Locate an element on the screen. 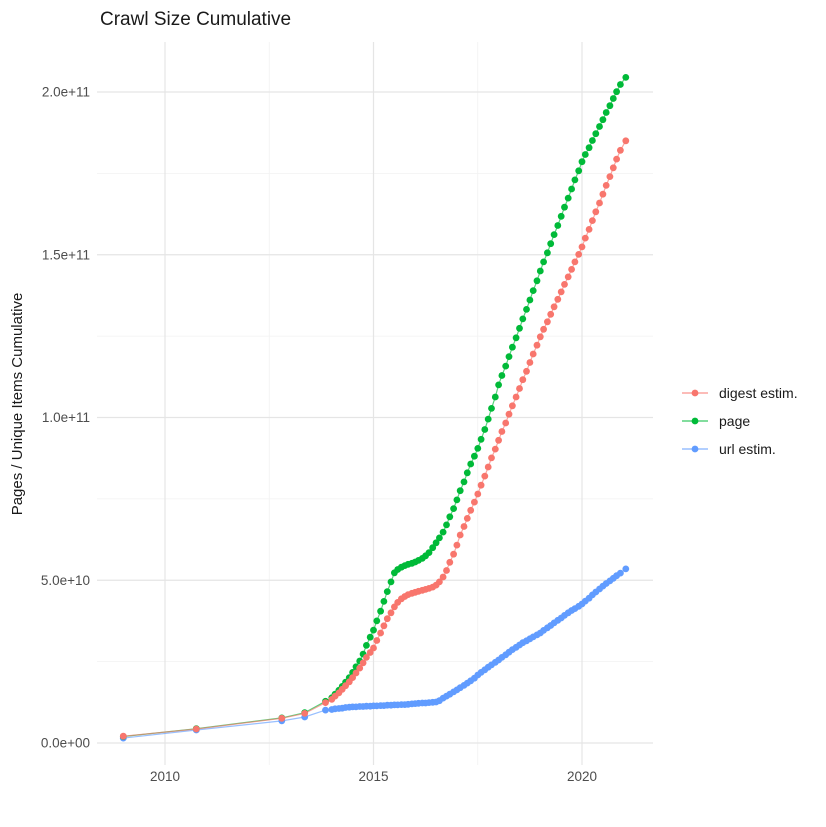 The image size is (826, 827). x-tick-label: 2010 is located at coordinates (165, 776).